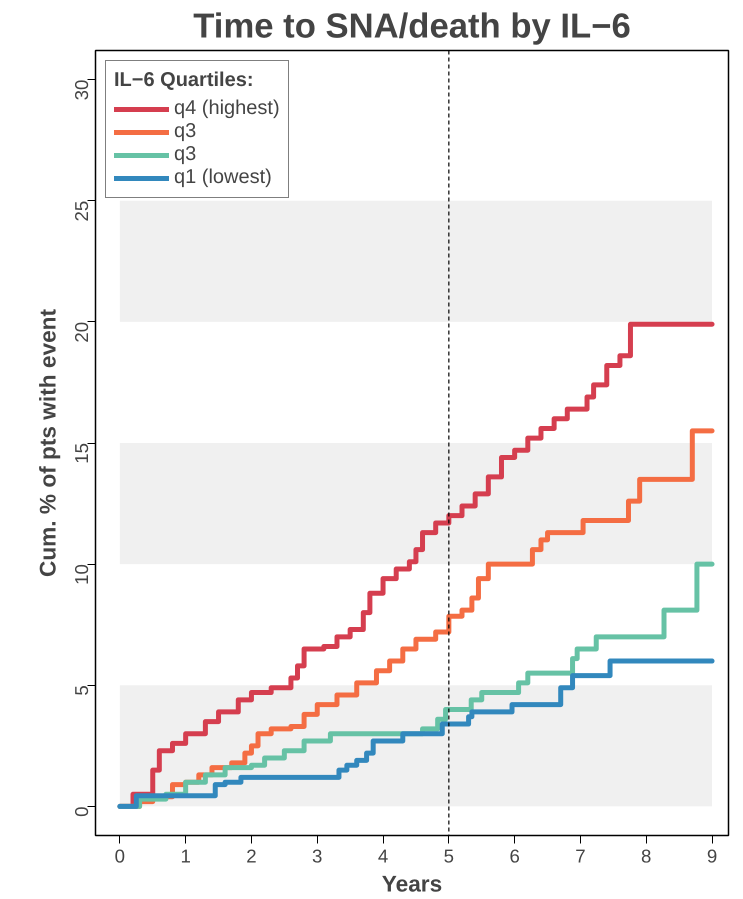 Image resolution: width=743 pixels, height=899 pixels. I want to click on legend-title: IL−6 Quartiles:, so click(184, 80).